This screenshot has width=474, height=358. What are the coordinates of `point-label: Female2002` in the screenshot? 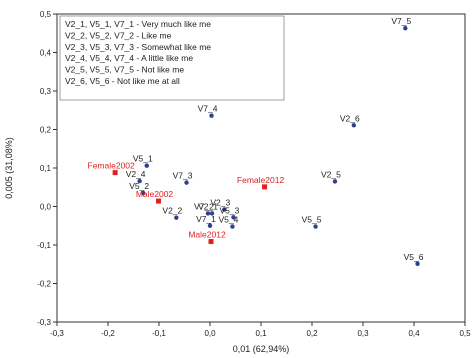 It's located at (112, 166).